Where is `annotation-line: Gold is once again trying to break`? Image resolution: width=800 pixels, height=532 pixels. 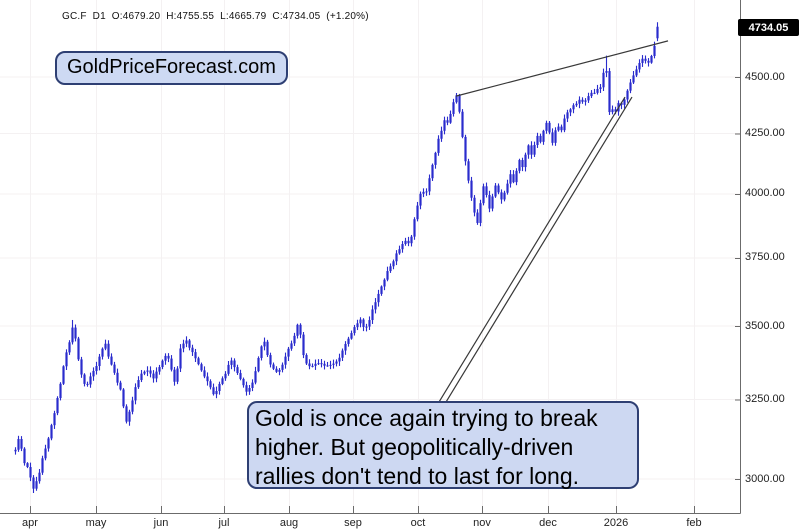
annotation-line: Gold is once again trying to break is located at coordinates (426, 418).